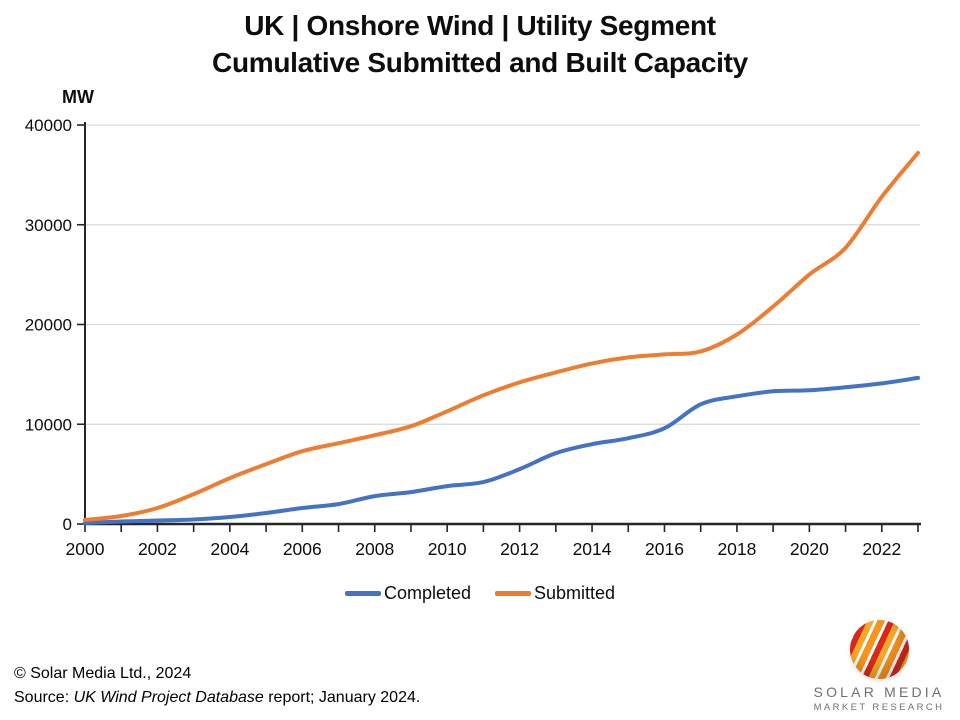  What do you see at coordinates (575, 593) in the screenshot?
I see `legend-label-submitted: Submitted` at bounding box center [575, 593].